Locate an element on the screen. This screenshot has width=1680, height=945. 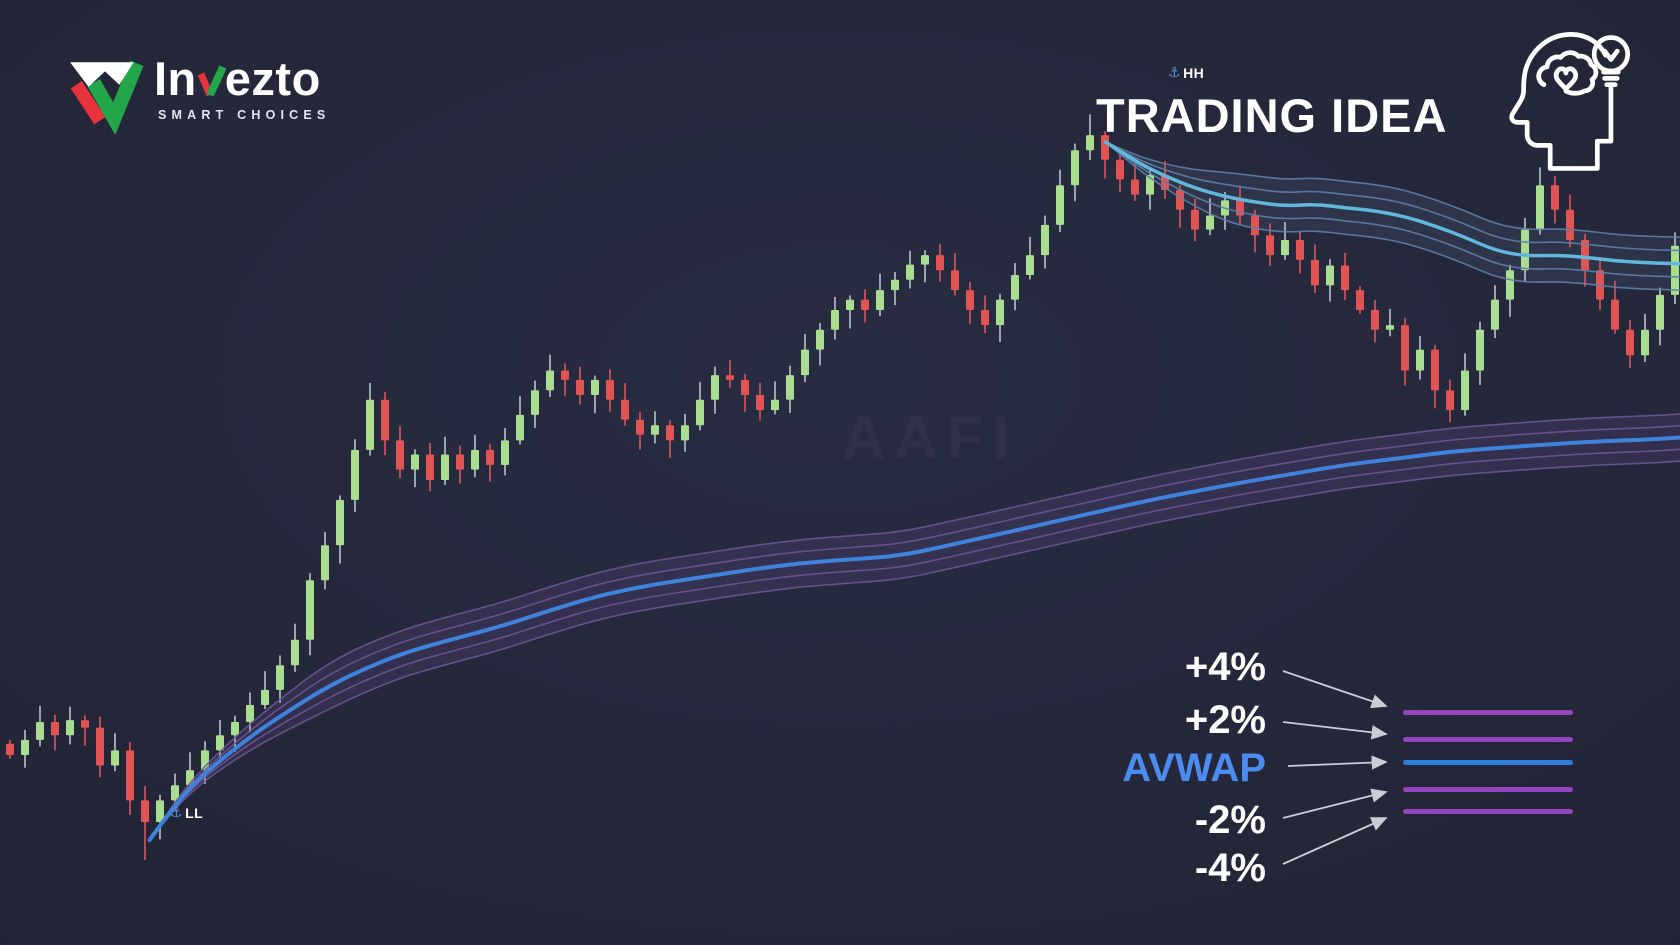
hh-anchor-label: ⚓ HH is located at coordinates (1186, 72).